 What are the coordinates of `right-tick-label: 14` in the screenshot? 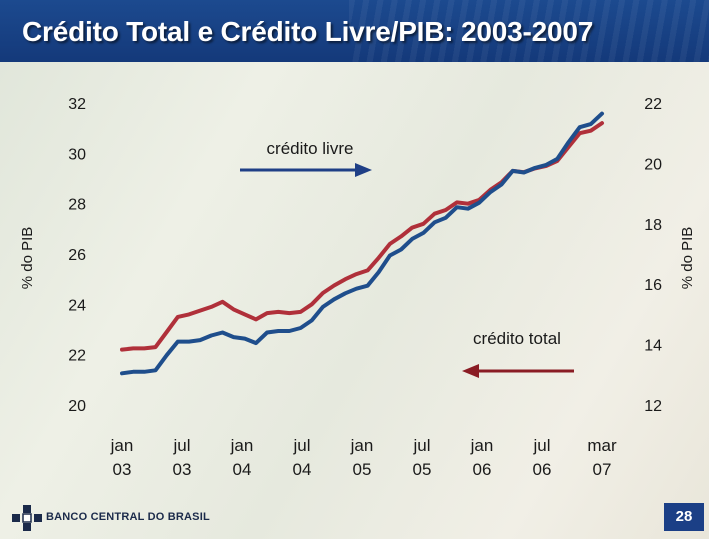 It's located at (653, 346).